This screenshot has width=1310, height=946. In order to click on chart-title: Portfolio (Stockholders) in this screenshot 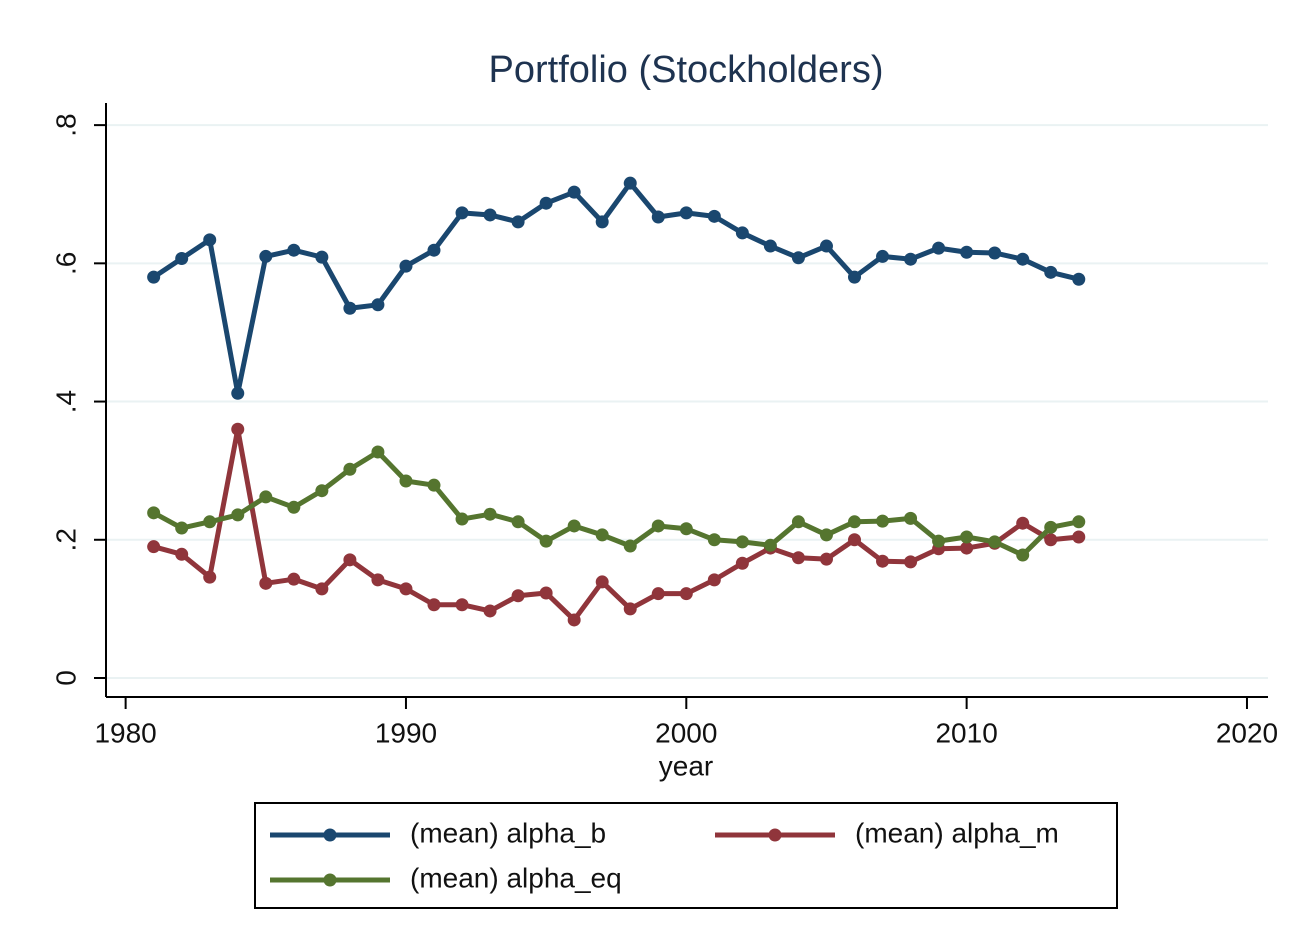, I will do `click(686, 70)`.